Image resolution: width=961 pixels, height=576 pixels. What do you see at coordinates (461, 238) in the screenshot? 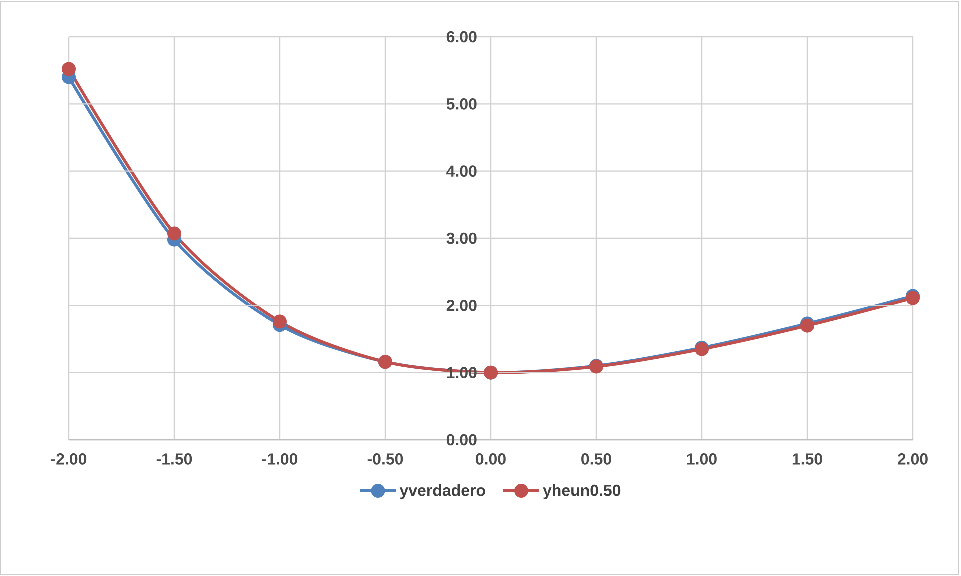
I see `y-tick-label: 3.00` at bounding box center [461, 238].